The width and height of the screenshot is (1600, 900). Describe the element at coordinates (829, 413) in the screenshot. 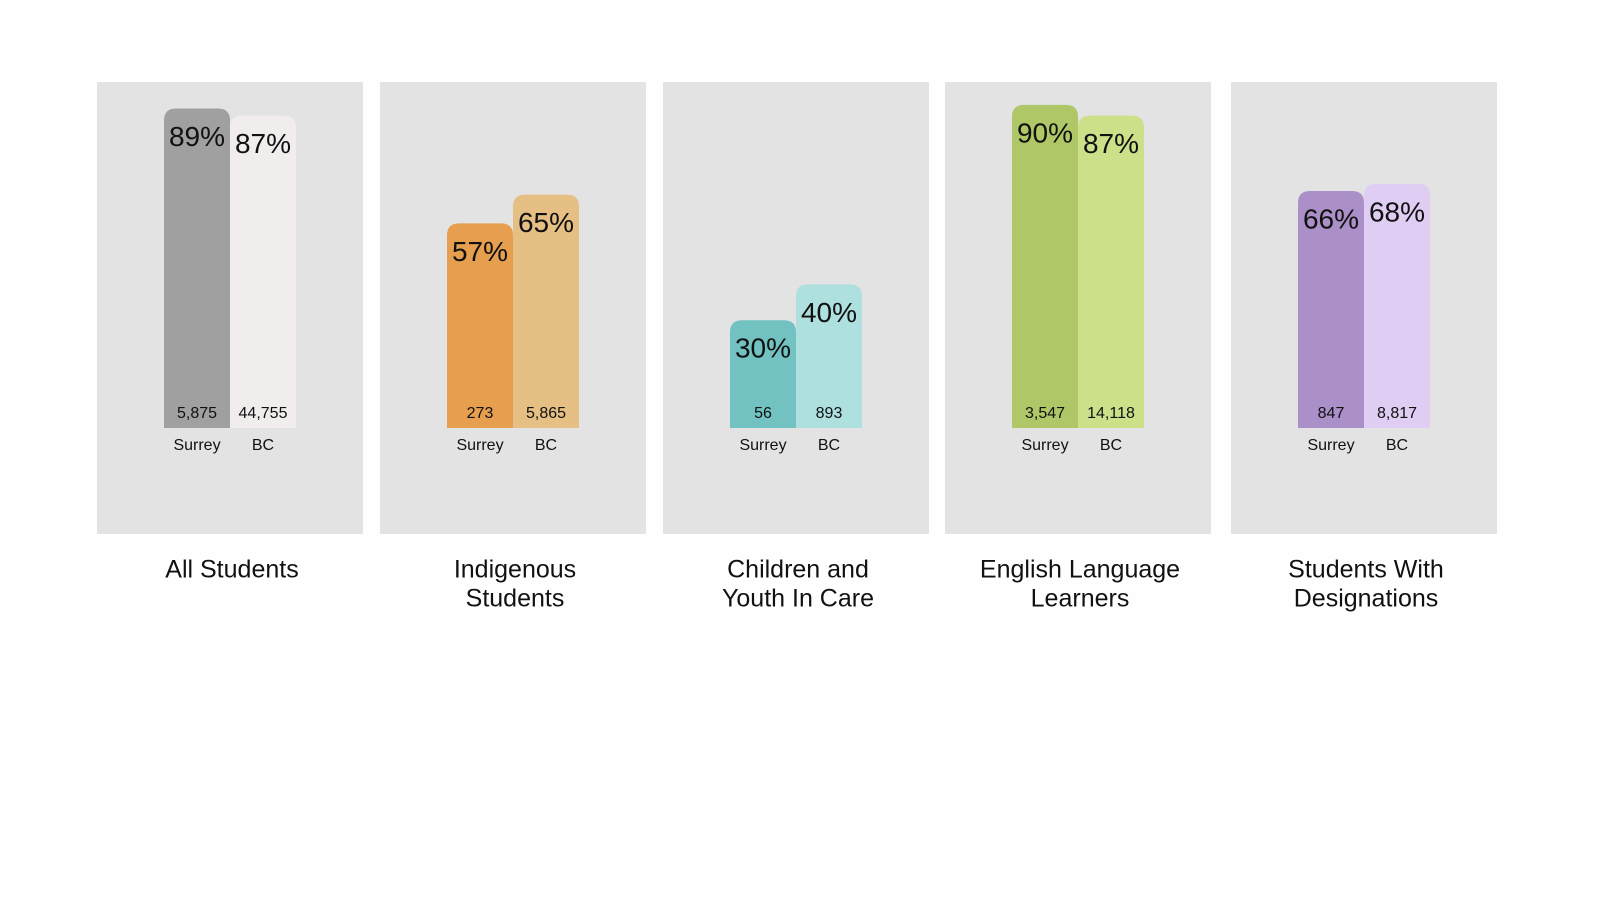

I see `count-label: 893` at that location.